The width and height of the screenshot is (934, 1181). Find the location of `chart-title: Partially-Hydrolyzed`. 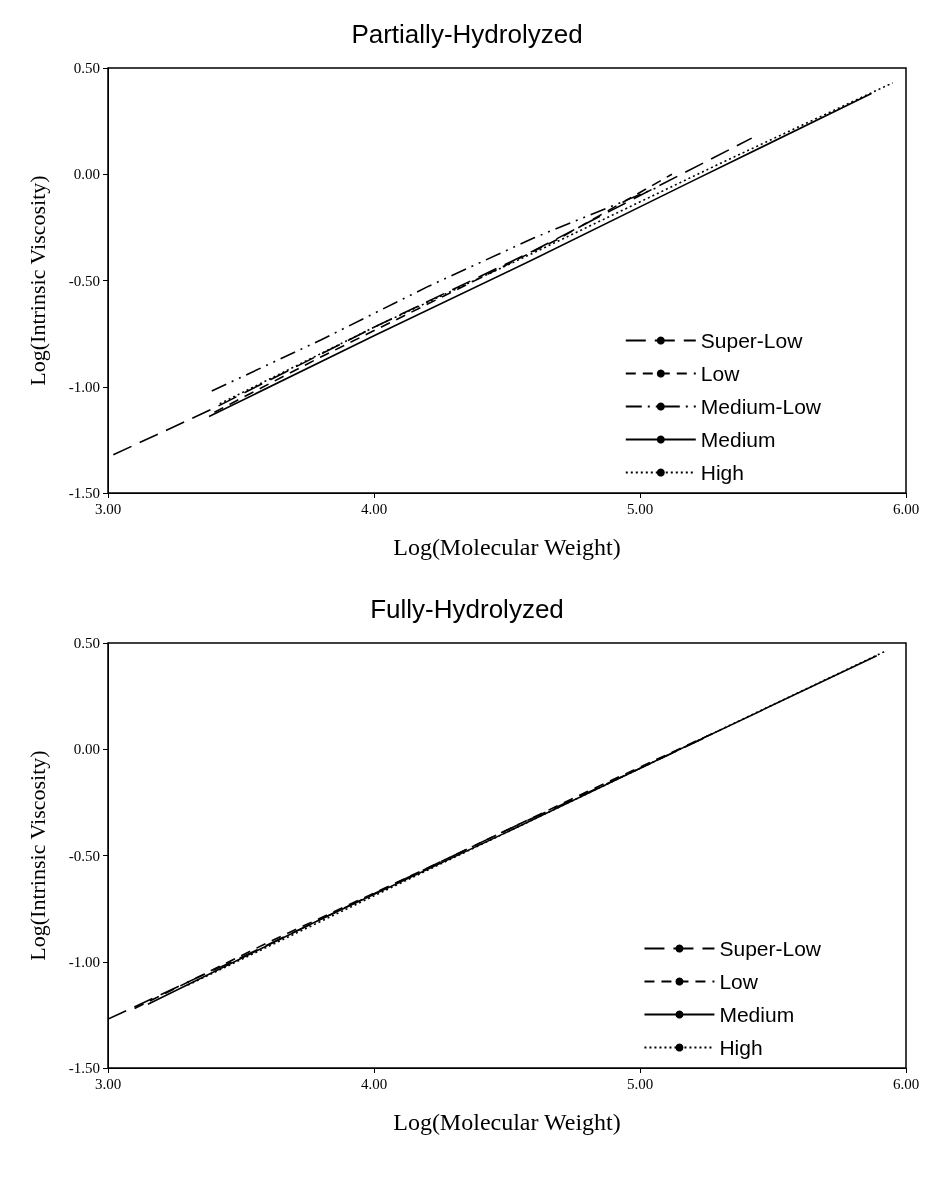

chart-title: Partially-Hydrolyzed is located at coordinates (467, 34).